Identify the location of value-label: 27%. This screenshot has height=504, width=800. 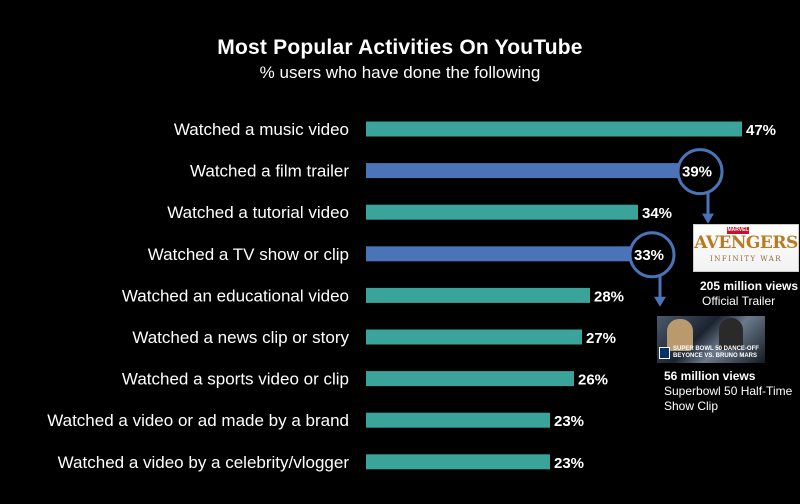
(601, 338).